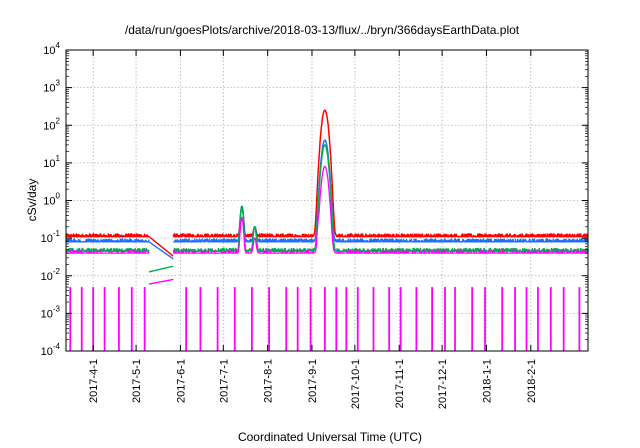  Describe the element at coordinates (313, 381) in the screenshot. I see `x-tick-label: 2017-9-1` at that location.